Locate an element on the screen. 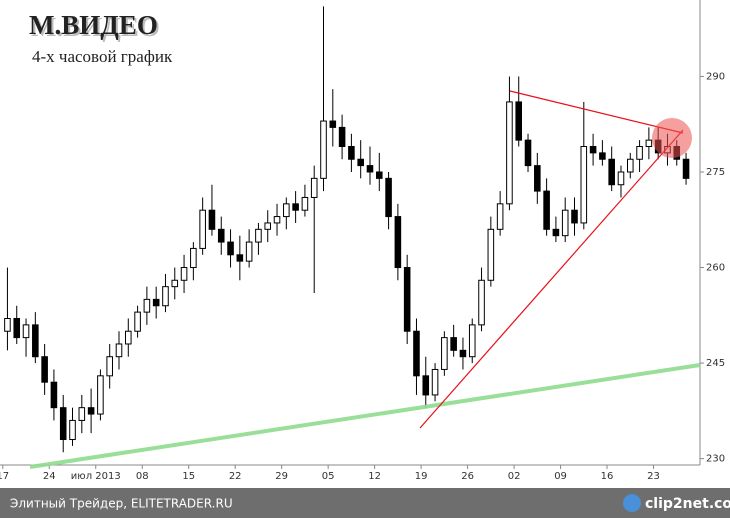  x-tick-label: 02 is located at coordinates (514, 476).